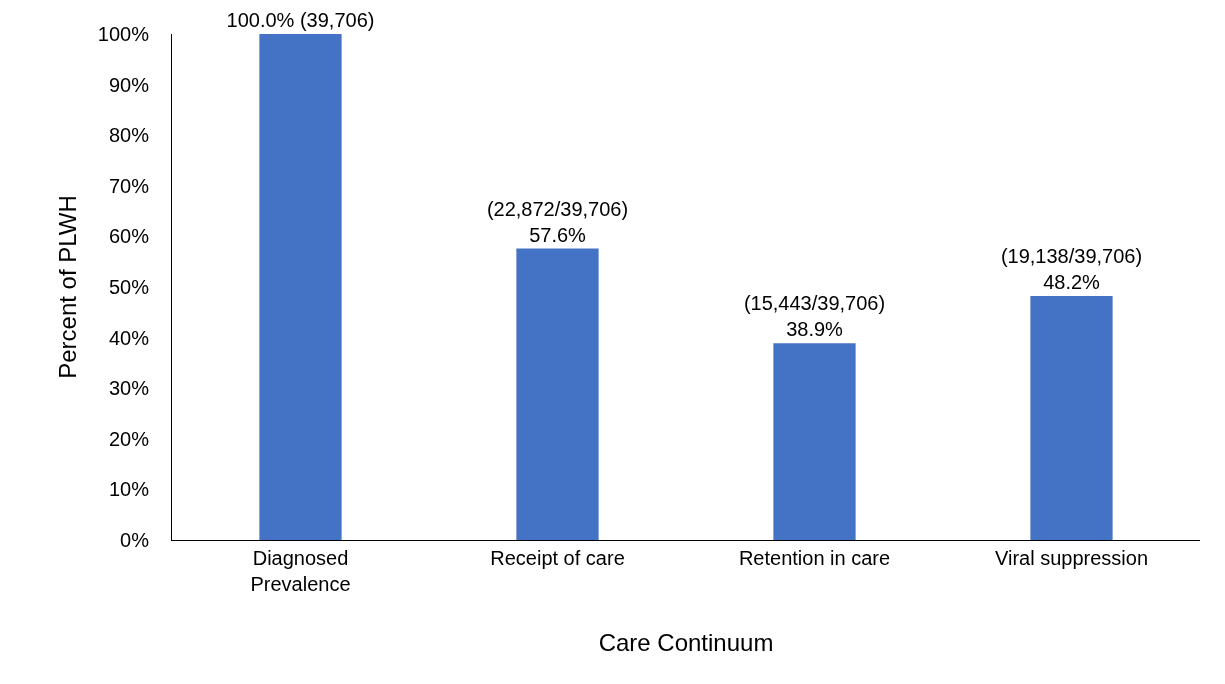 The height and width of the screenshot is (684, 1225). I want to click on y-tick-label: 20%, so click(129, 438).